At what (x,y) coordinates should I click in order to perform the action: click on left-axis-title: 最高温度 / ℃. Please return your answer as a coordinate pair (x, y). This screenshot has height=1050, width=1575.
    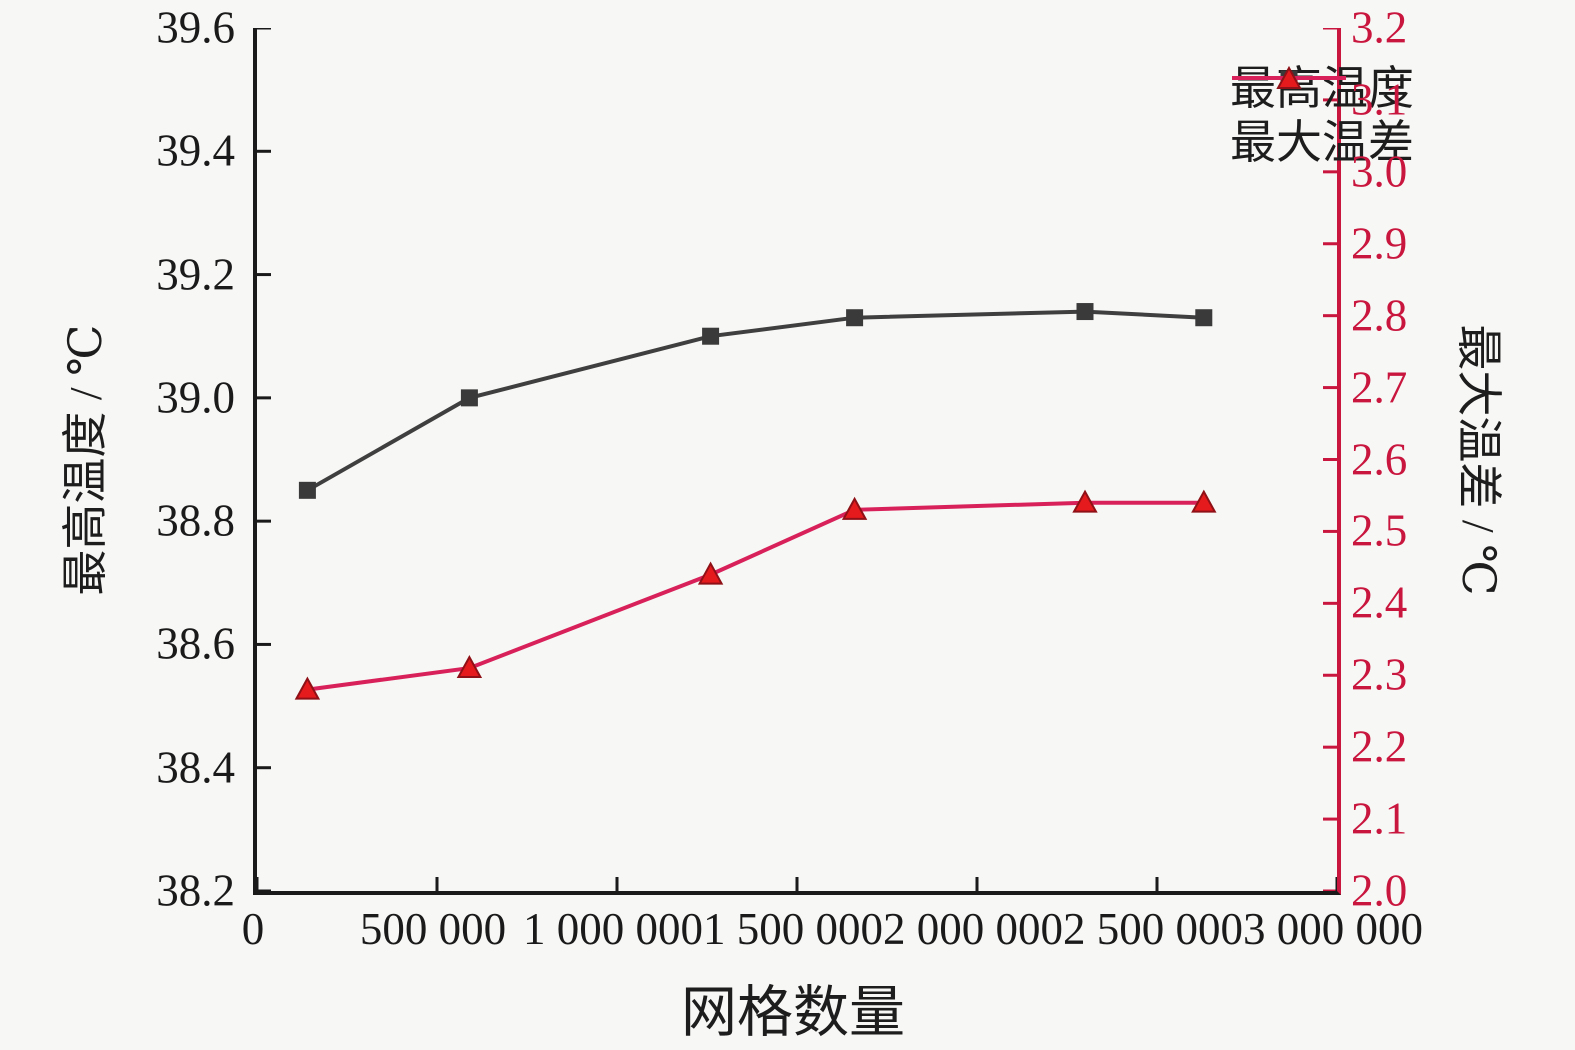
    Looking at the image, I should click on (85, 460).